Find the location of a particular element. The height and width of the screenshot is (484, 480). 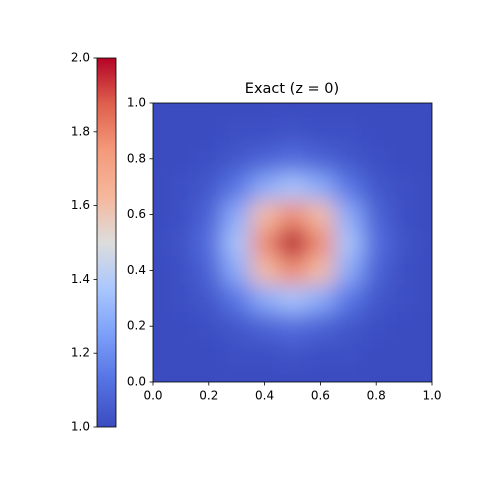

y-tick-label: 0.2 is located at coordinates (136, 326).